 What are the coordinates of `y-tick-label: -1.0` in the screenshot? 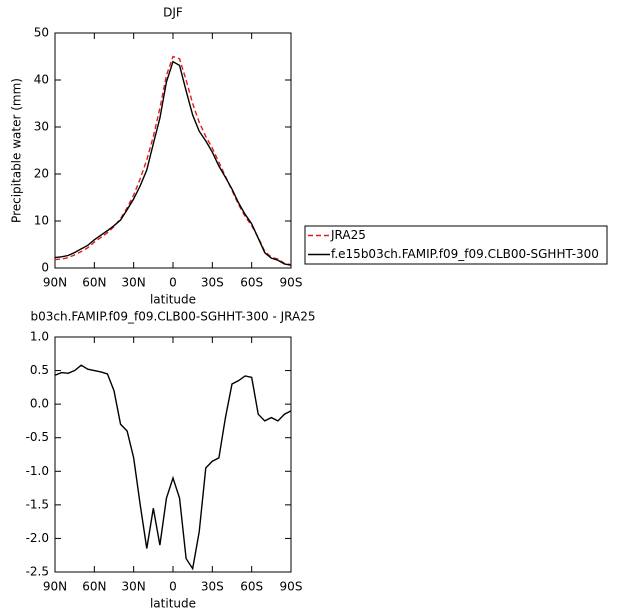 It's located at (37, 471).